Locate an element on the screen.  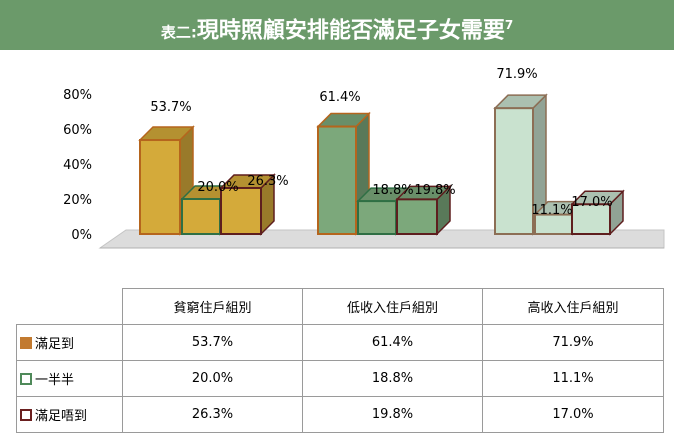
table-cell: 19.8% is located at coordinates (392, 414).